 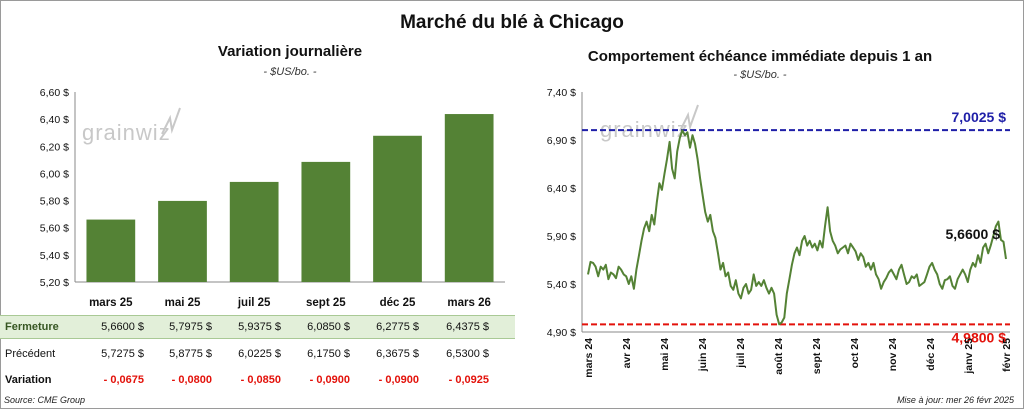 What do you see at coordinates (969, 356) in the screenshot?
I see `x-tick-label: janv 25` at bounding box center [969, 356].